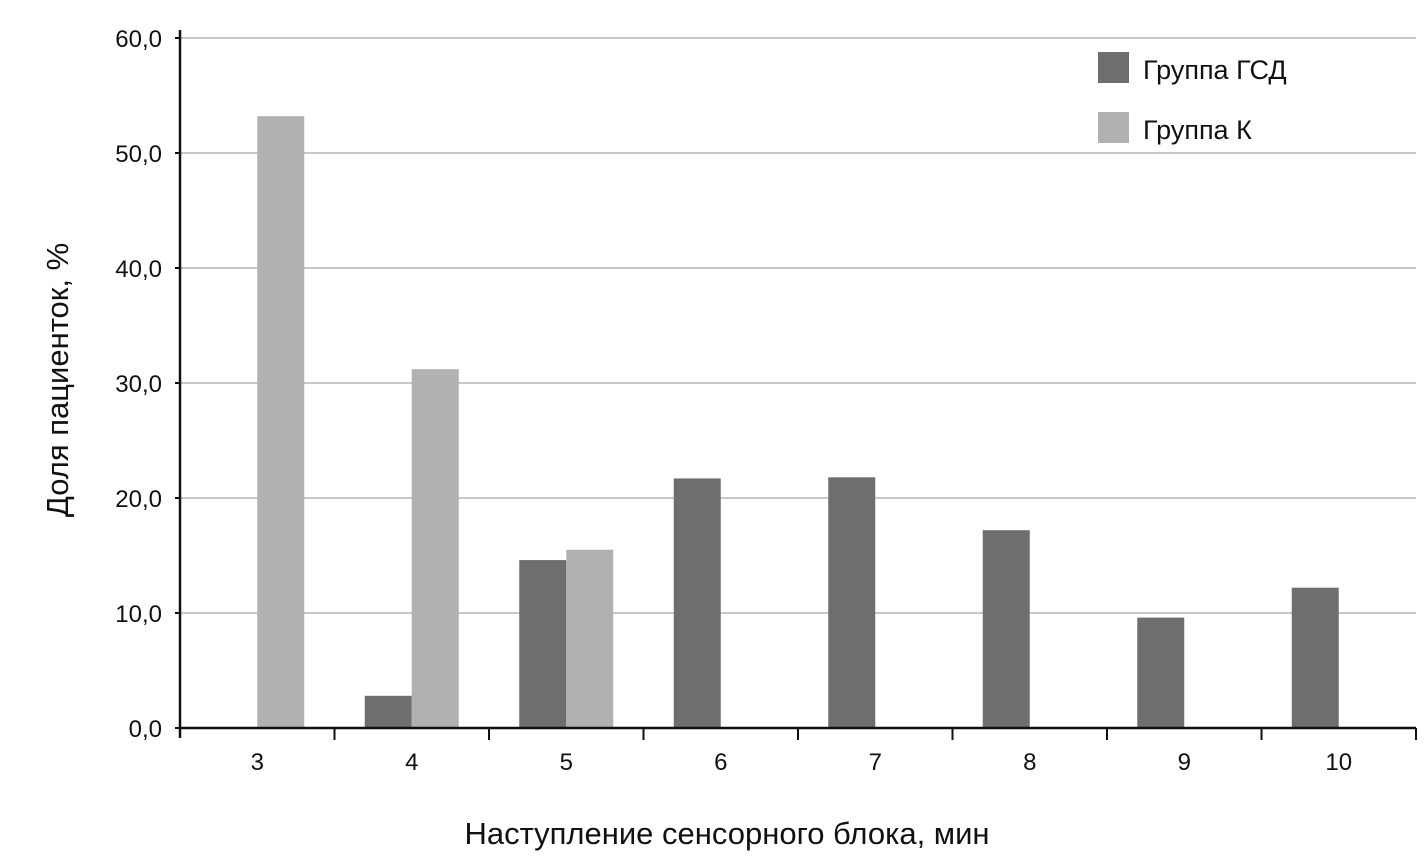  What do you see at coordinates (138, 384) in the screenshot?
I see `y-tick-label: 30,0` at bounding box center [138, 384].